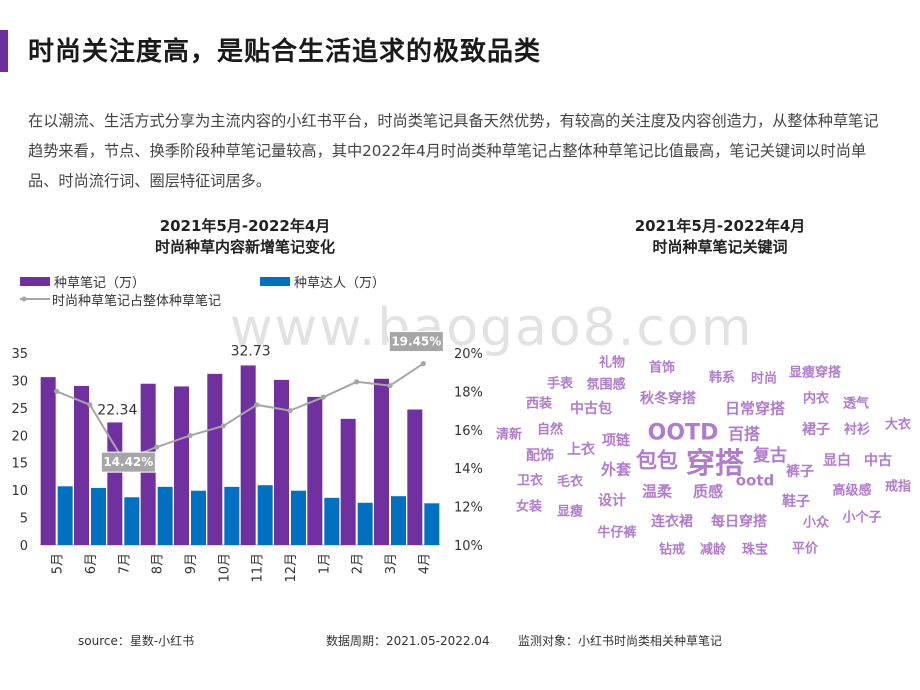 This screenshot has width=920, height=690. I want to click on keyword-12: 日常穿搭, so click(755, 408).